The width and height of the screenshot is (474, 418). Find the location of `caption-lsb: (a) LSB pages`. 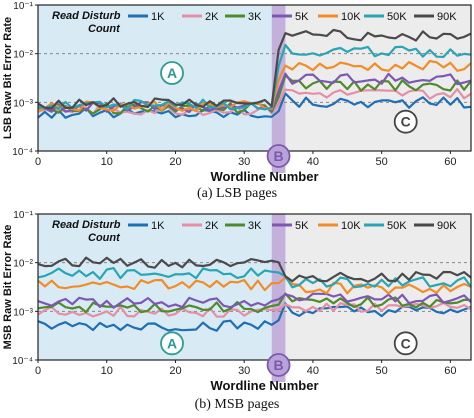

caption-lsb: (a) LSB pages is located at coordinates (237, 193).